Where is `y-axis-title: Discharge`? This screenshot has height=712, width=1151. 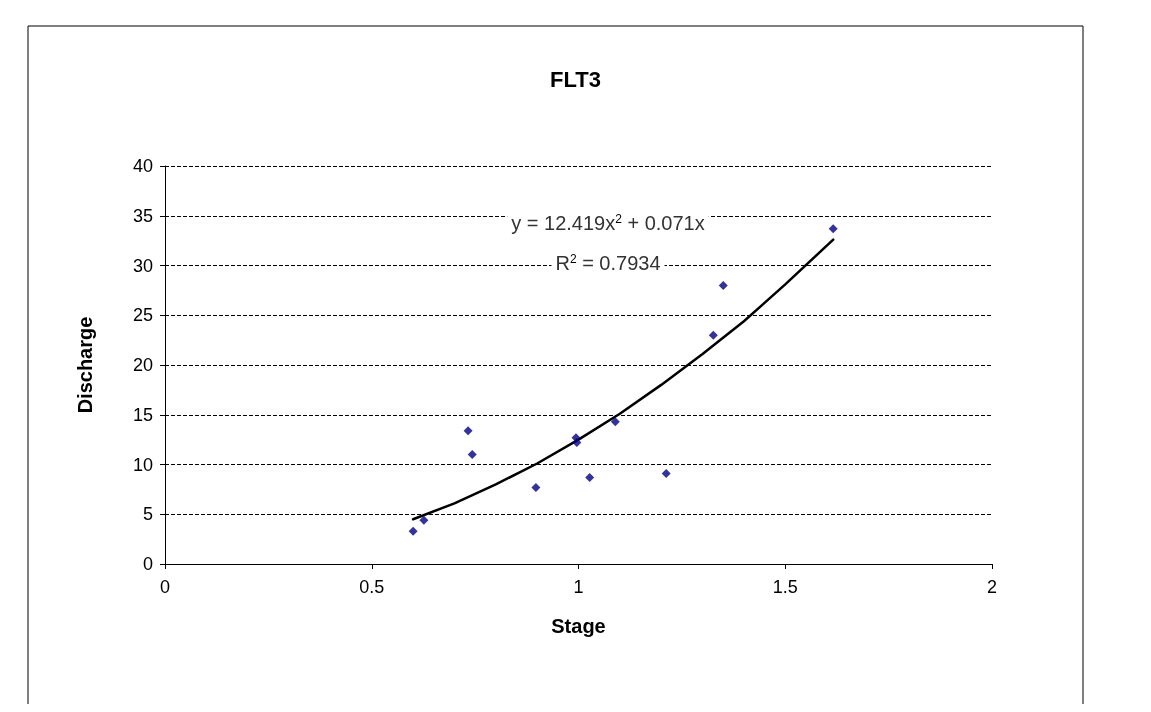 y-axis-title: Discharge is located at coordinates (85, 365).